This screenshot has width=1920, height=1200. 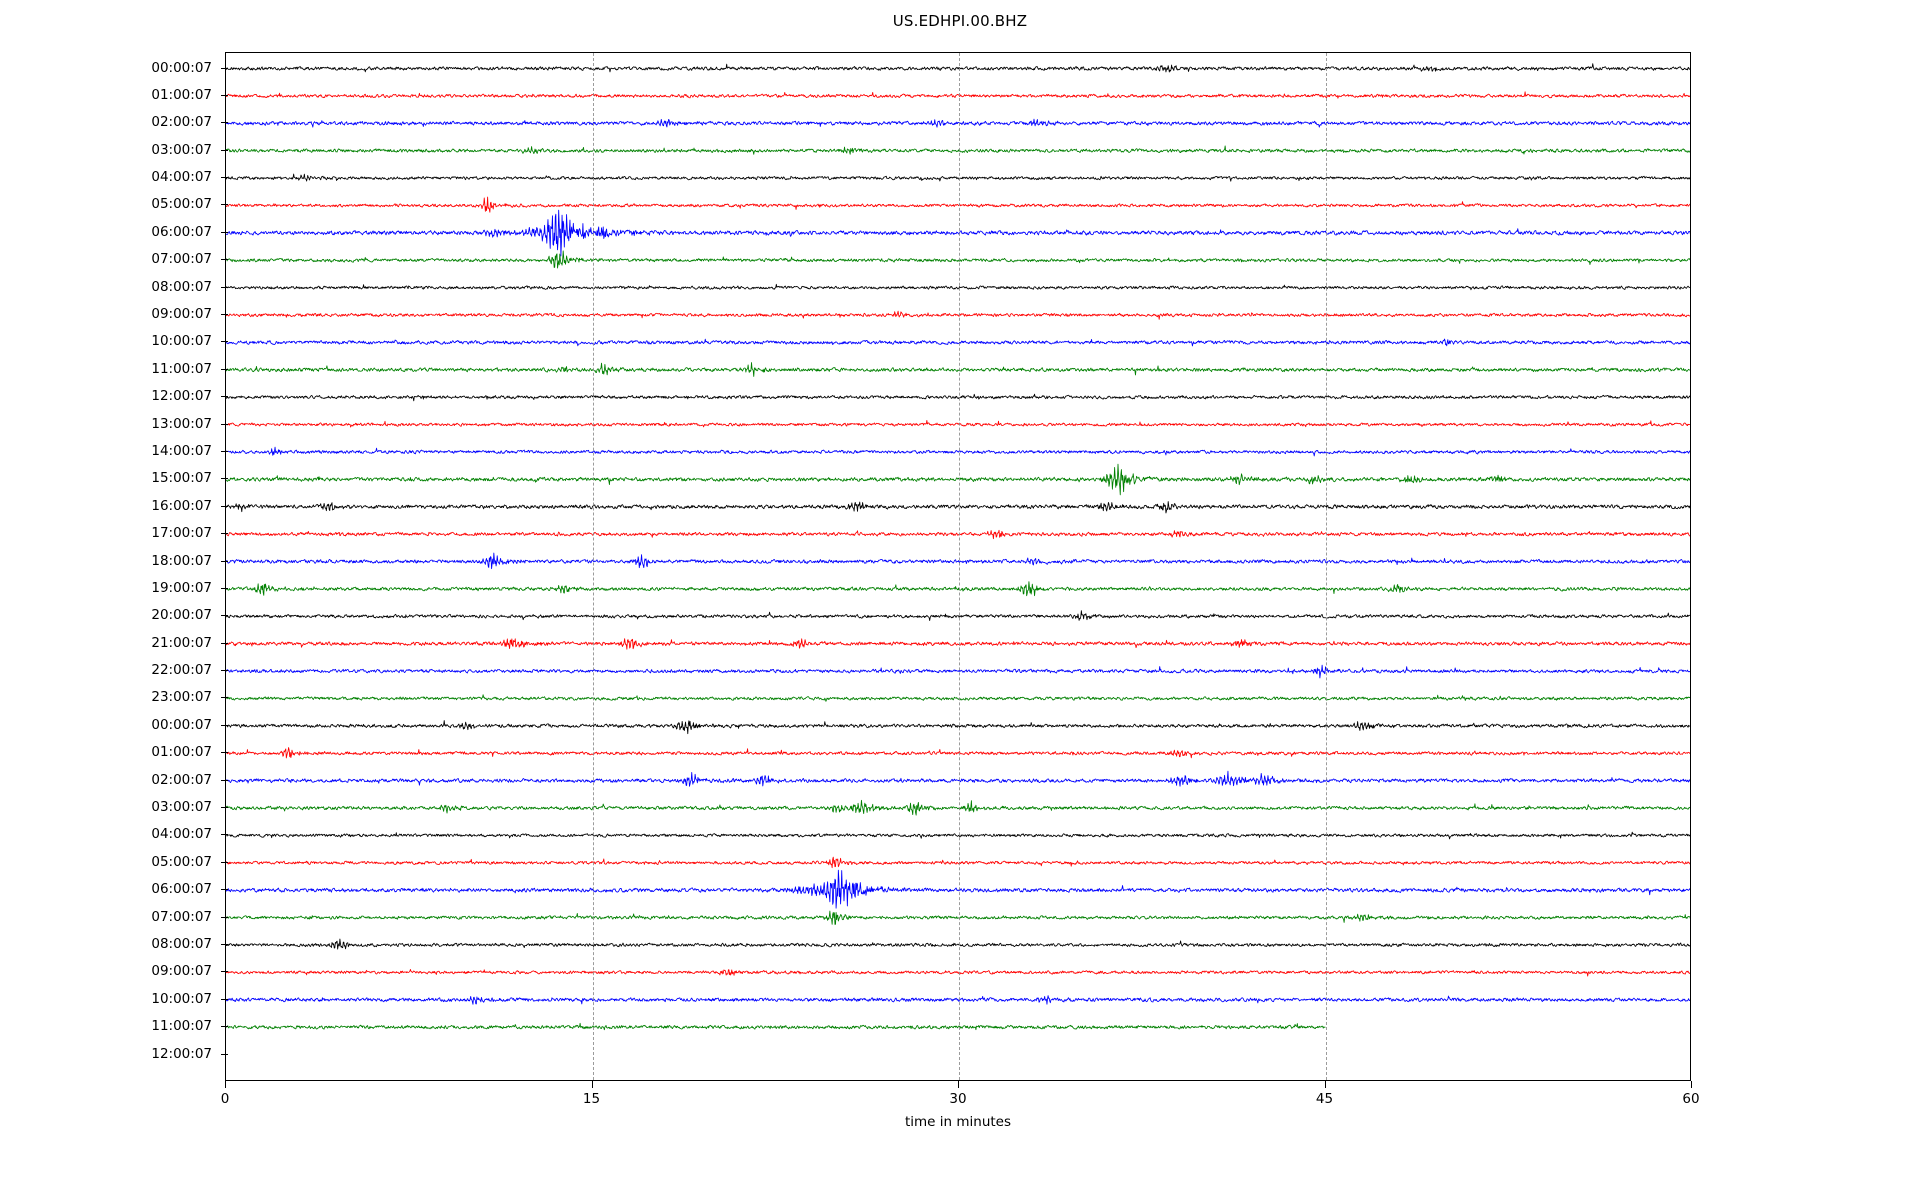 What do you see at coordinates (181, 642) in the screenshot?
I see `y-tick-label: 21:00:07` at bounding box center [181, 642].